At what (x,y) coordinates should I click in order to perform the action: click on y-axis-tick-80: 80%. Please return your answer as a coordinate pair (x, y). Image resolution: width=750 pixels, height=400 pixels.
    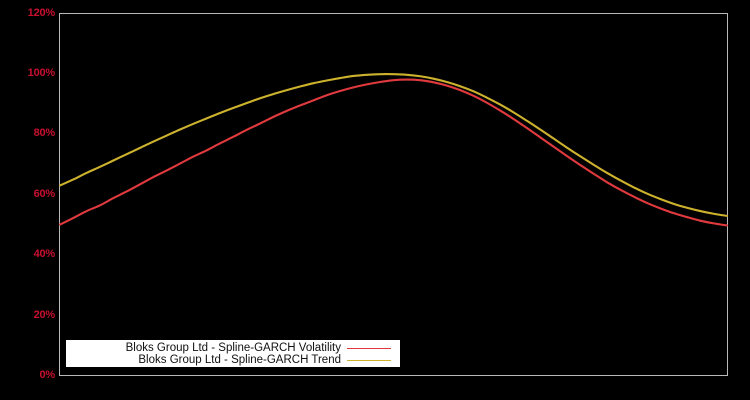
    Looking at the image, I should click on (44, 133).